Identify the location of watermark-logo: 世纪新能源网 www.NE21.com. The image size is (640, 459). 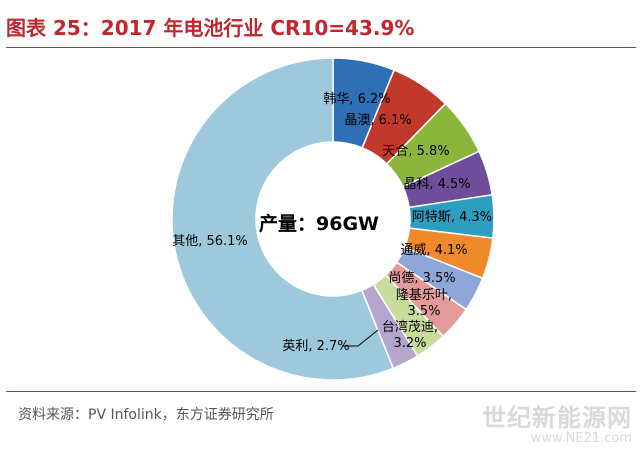
(557, 422).